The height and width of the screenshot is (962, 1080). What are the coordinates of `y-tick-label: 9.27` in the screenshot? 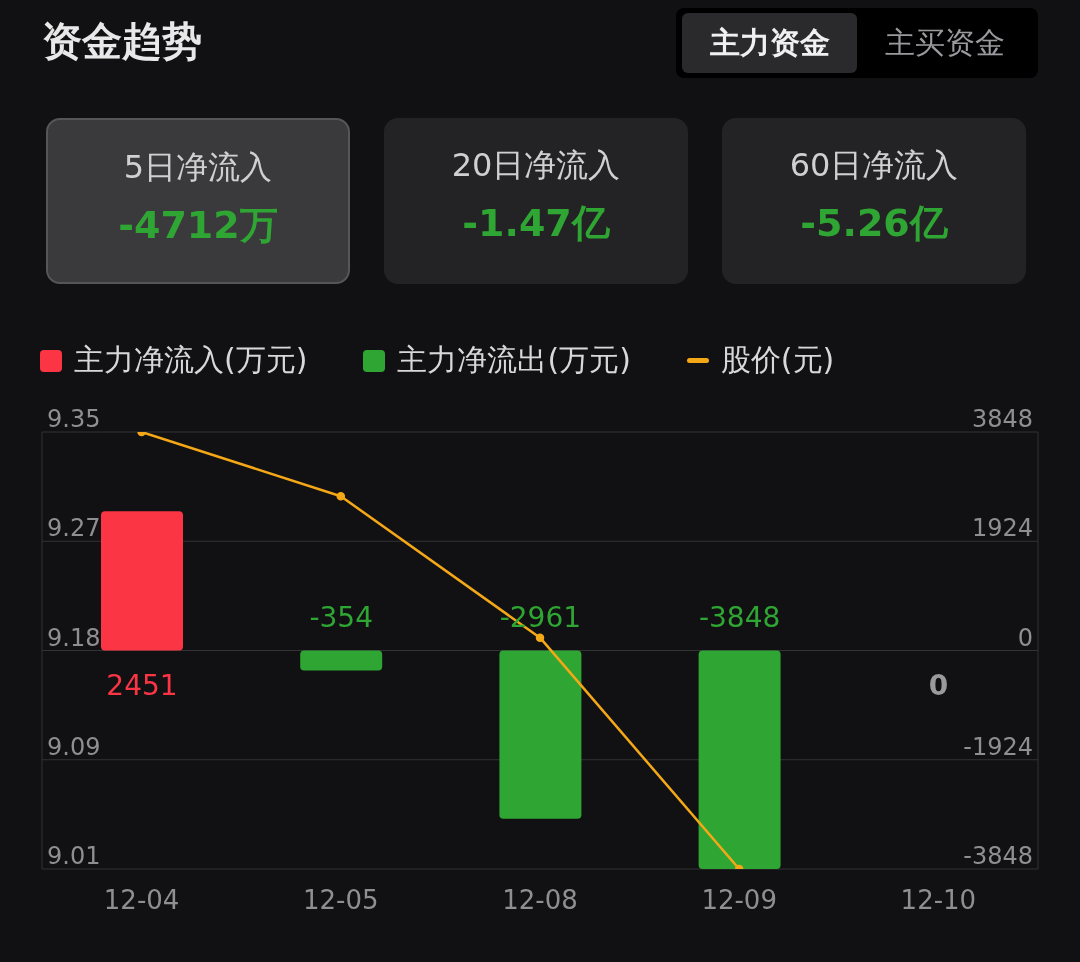 It's located at (74, 528).